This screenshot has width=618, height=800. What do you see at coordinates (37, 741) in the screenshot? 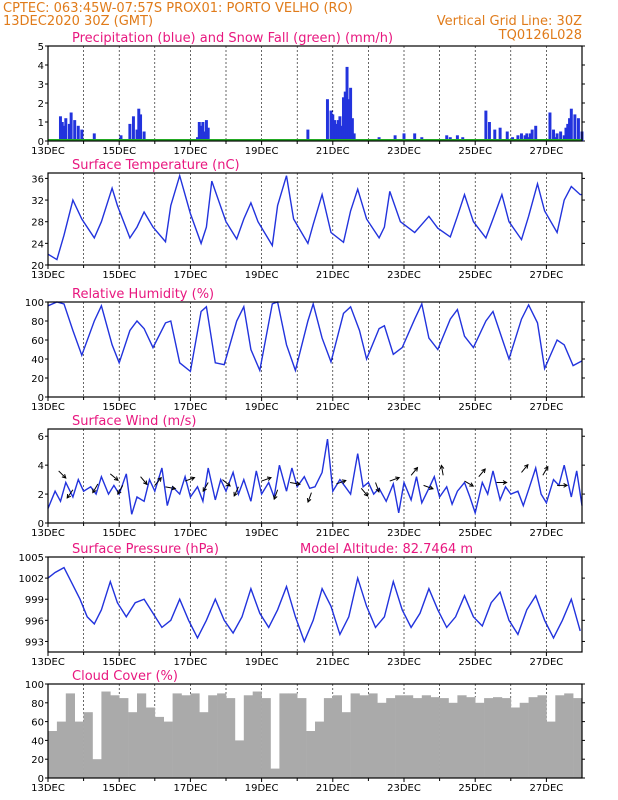
I see `y-tick-label: 40` at bounding box center [37, 741].